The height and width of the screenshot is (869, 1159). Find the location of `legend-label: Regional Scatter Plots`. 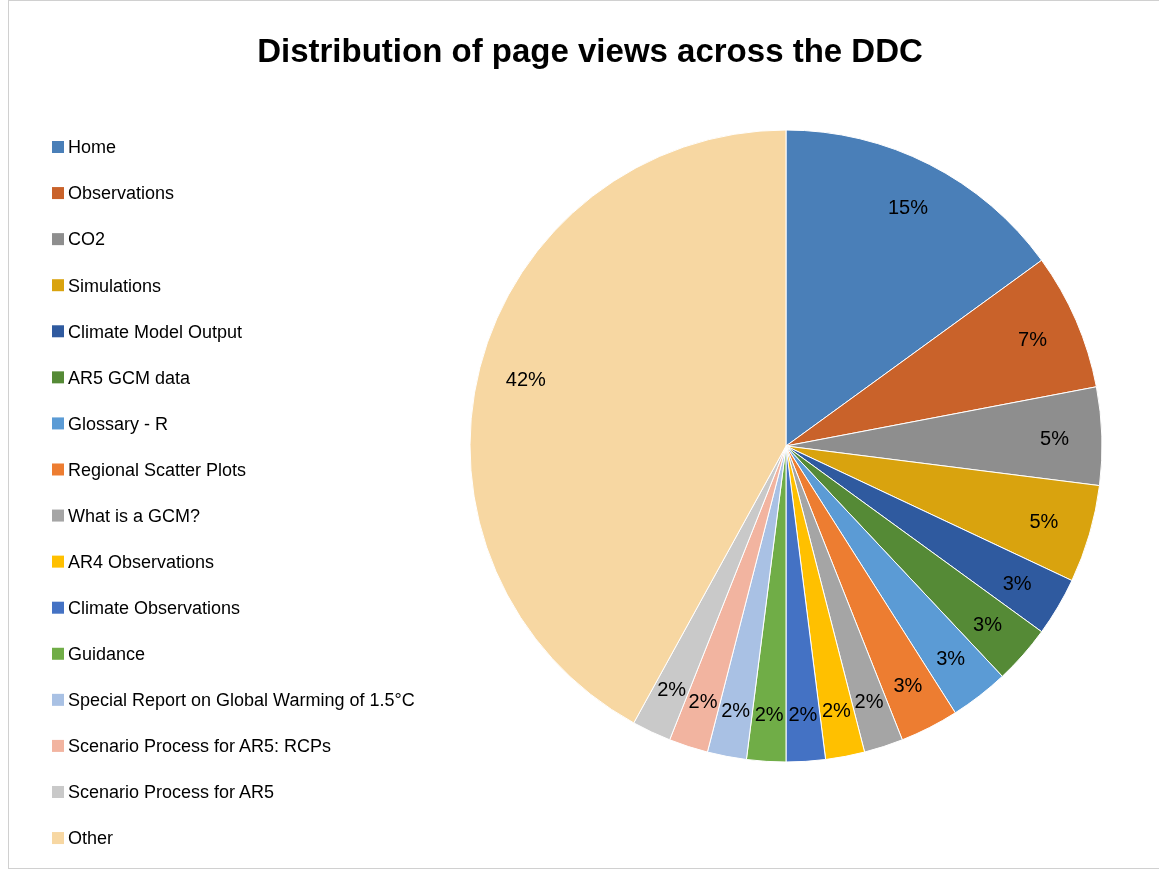

legend-label: Regional Scatter Plots is located at coordinates (157, 469).